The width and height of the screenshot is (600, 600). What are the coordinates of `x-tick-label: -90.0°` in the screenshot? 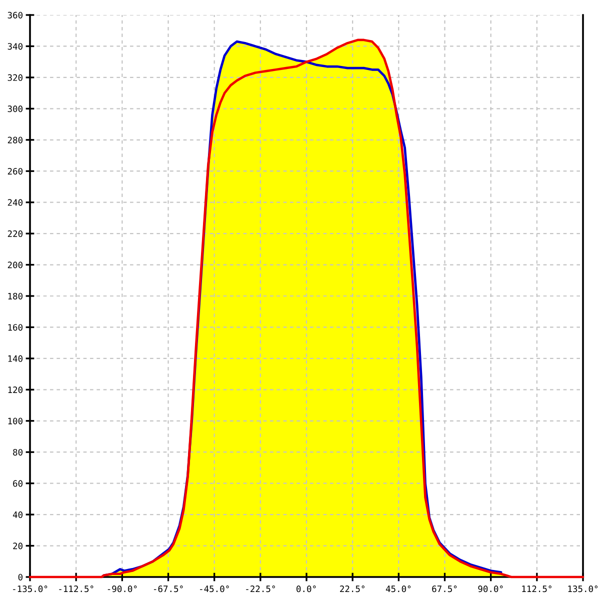 It's located at (122, 589).